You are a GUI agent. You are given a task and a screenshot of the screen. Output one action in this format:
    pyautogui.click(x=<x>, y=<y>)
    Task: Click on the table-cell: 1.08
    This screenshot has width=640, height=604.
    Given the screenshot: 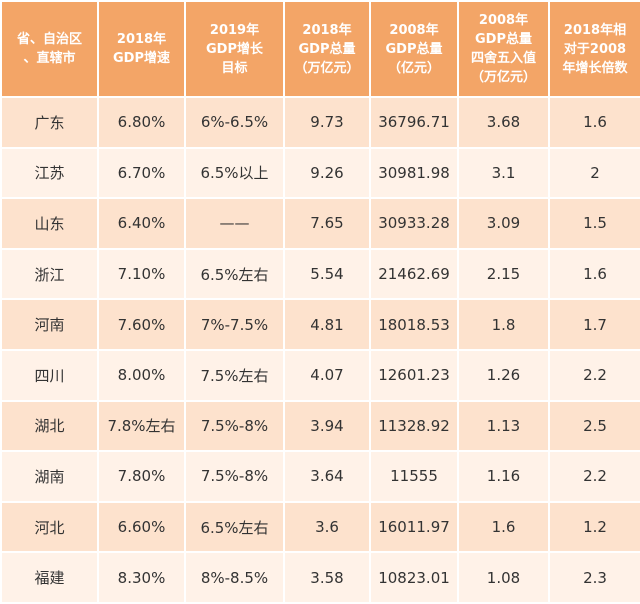 What is the action you would take?
    pyautogui.click(x=503, y=577)
    